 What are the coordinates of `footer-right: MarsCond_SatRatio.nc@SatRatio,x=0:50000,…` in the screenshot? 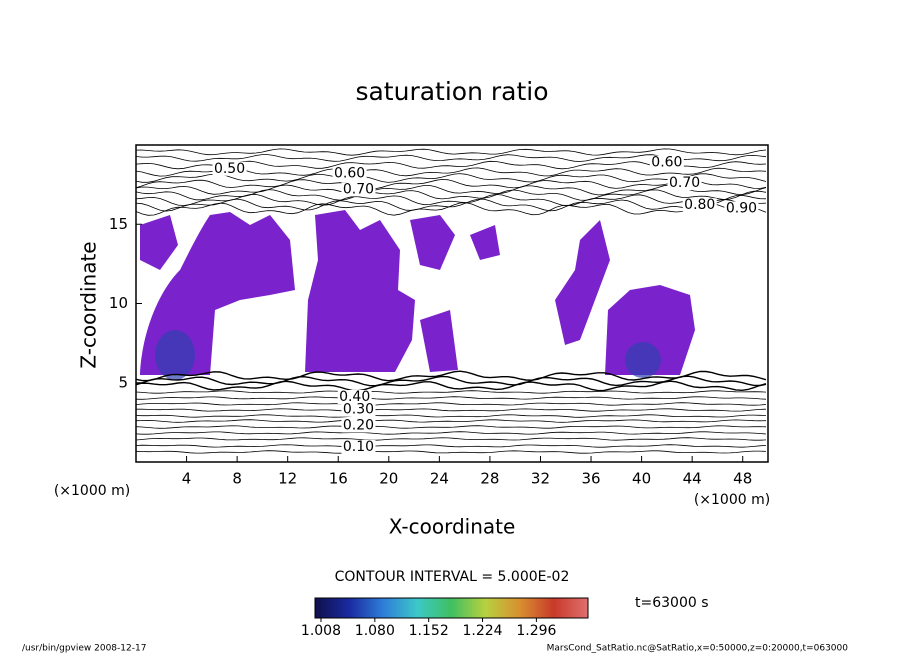 It's located at (698, 649).